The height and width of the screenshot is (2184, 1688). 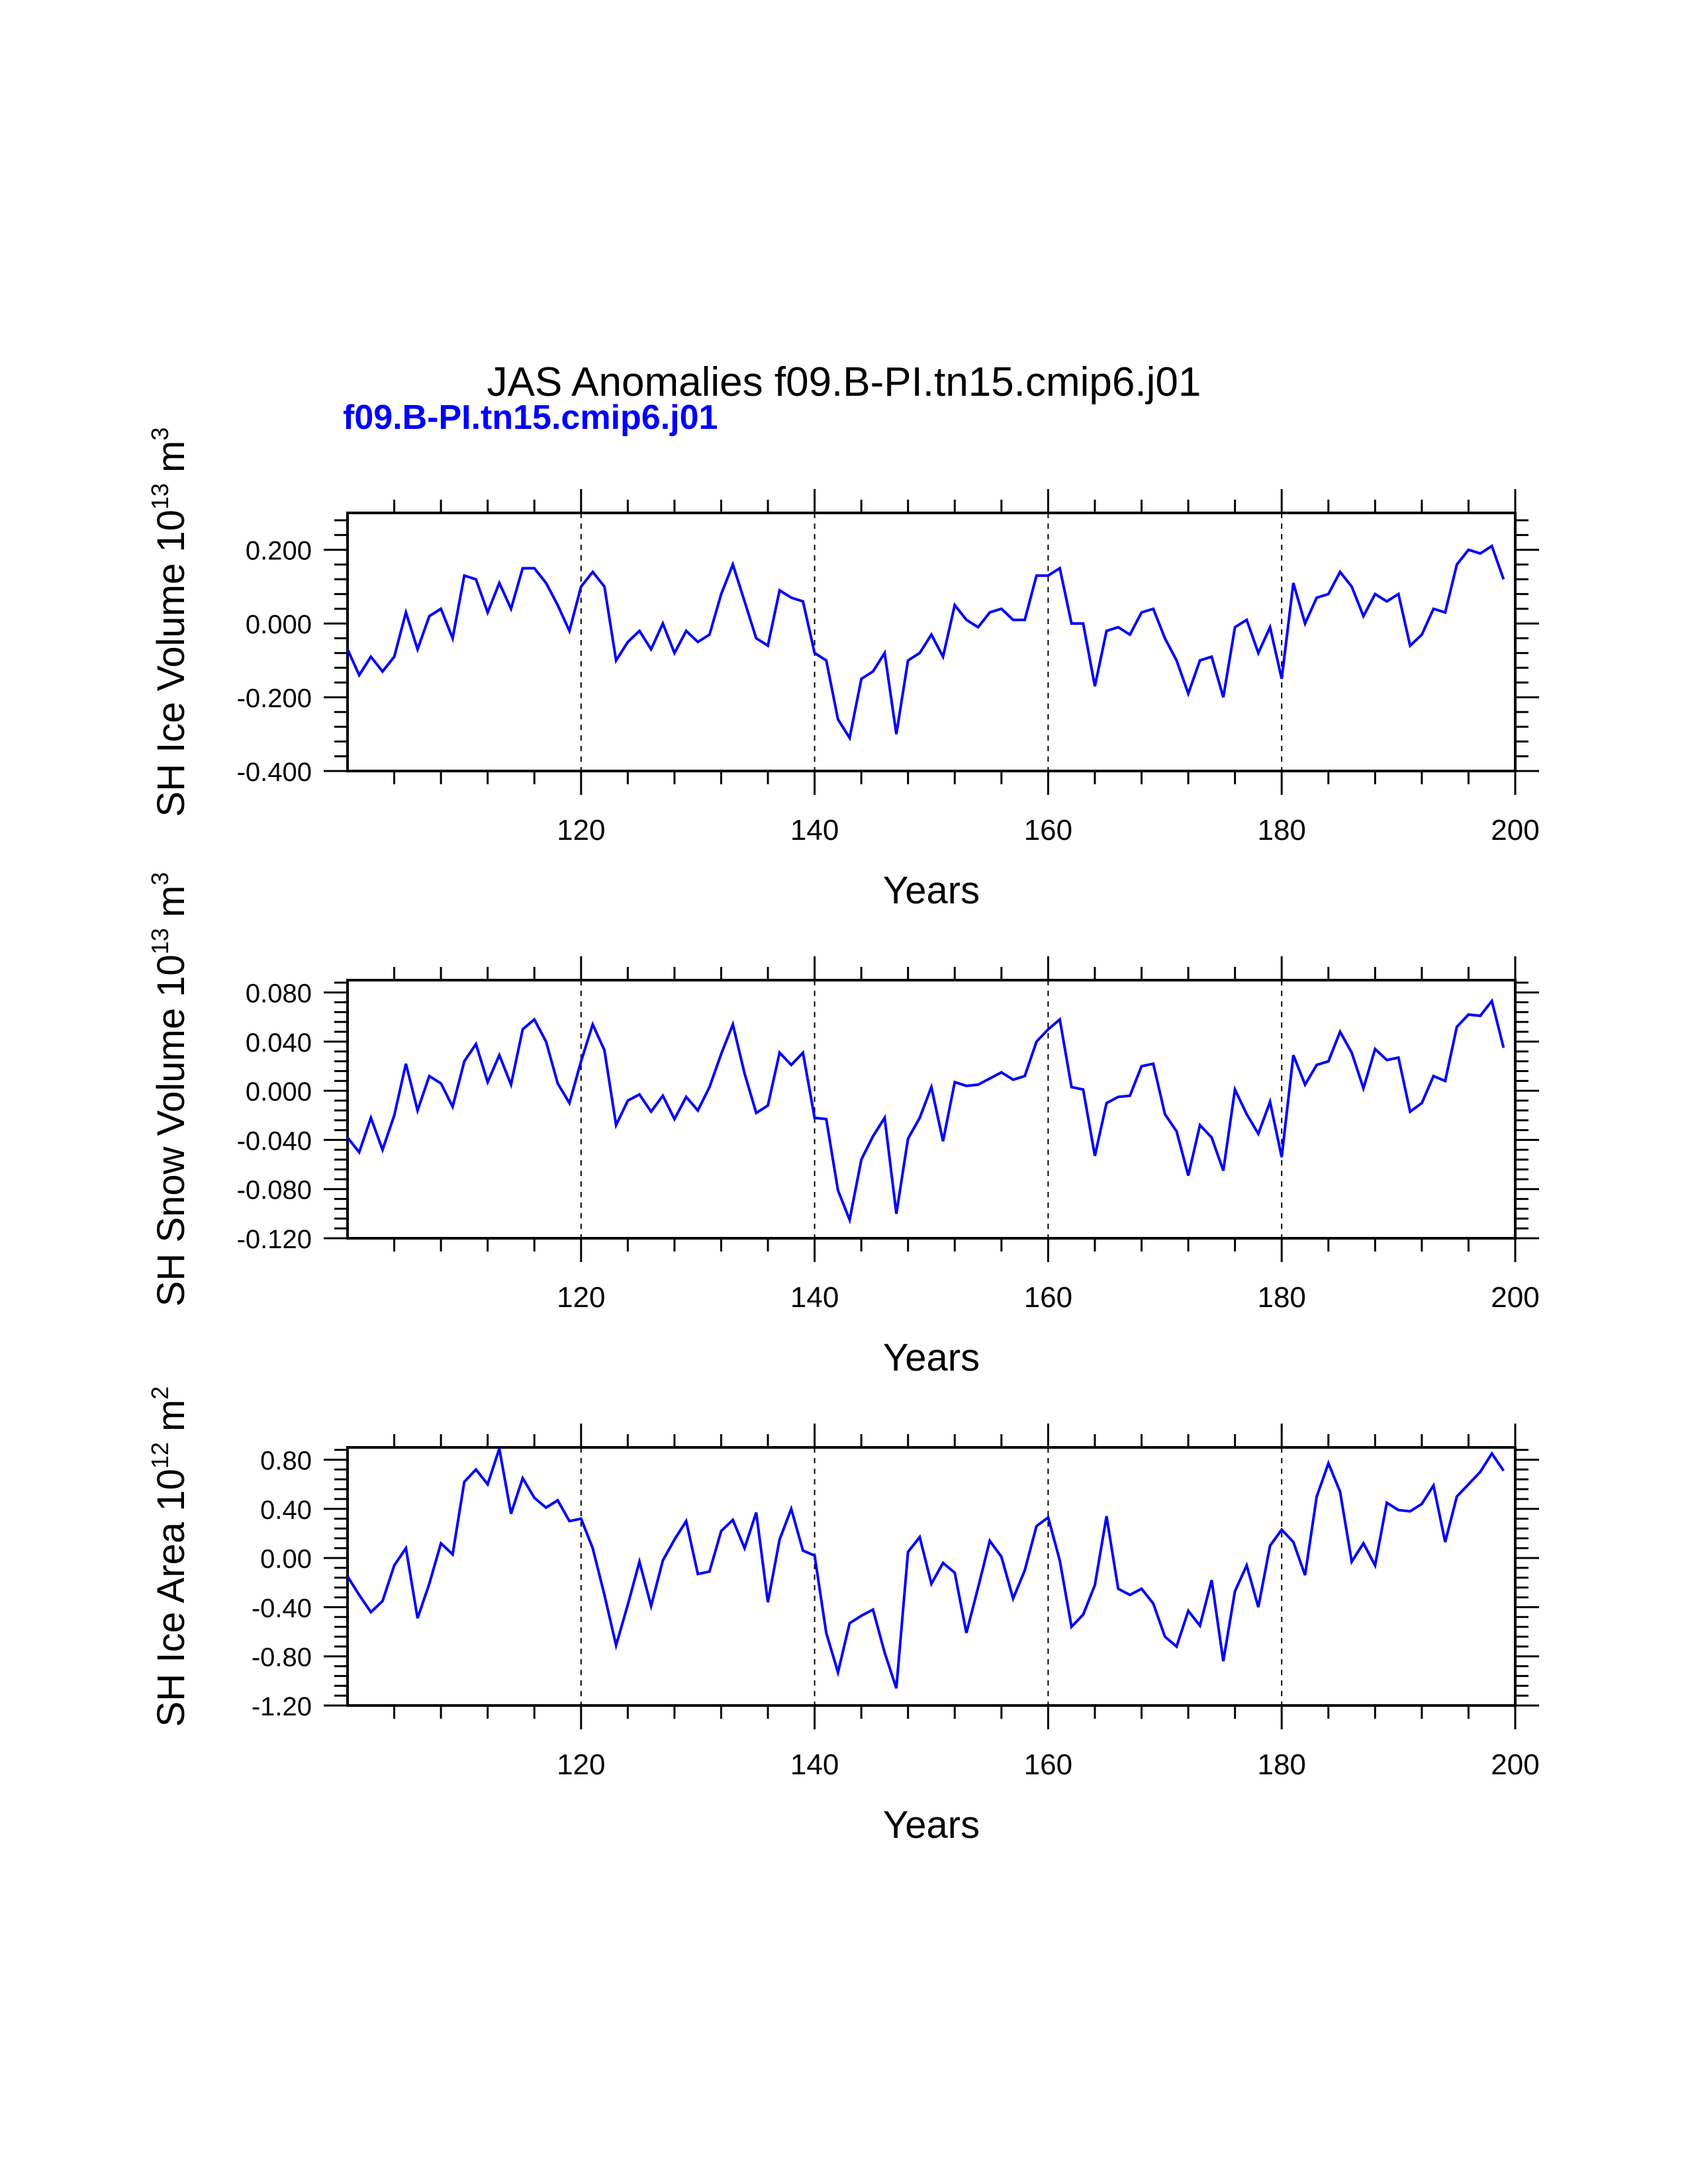 I want to click on y-tick-label: -0.080, so click(x=274, y=1190).